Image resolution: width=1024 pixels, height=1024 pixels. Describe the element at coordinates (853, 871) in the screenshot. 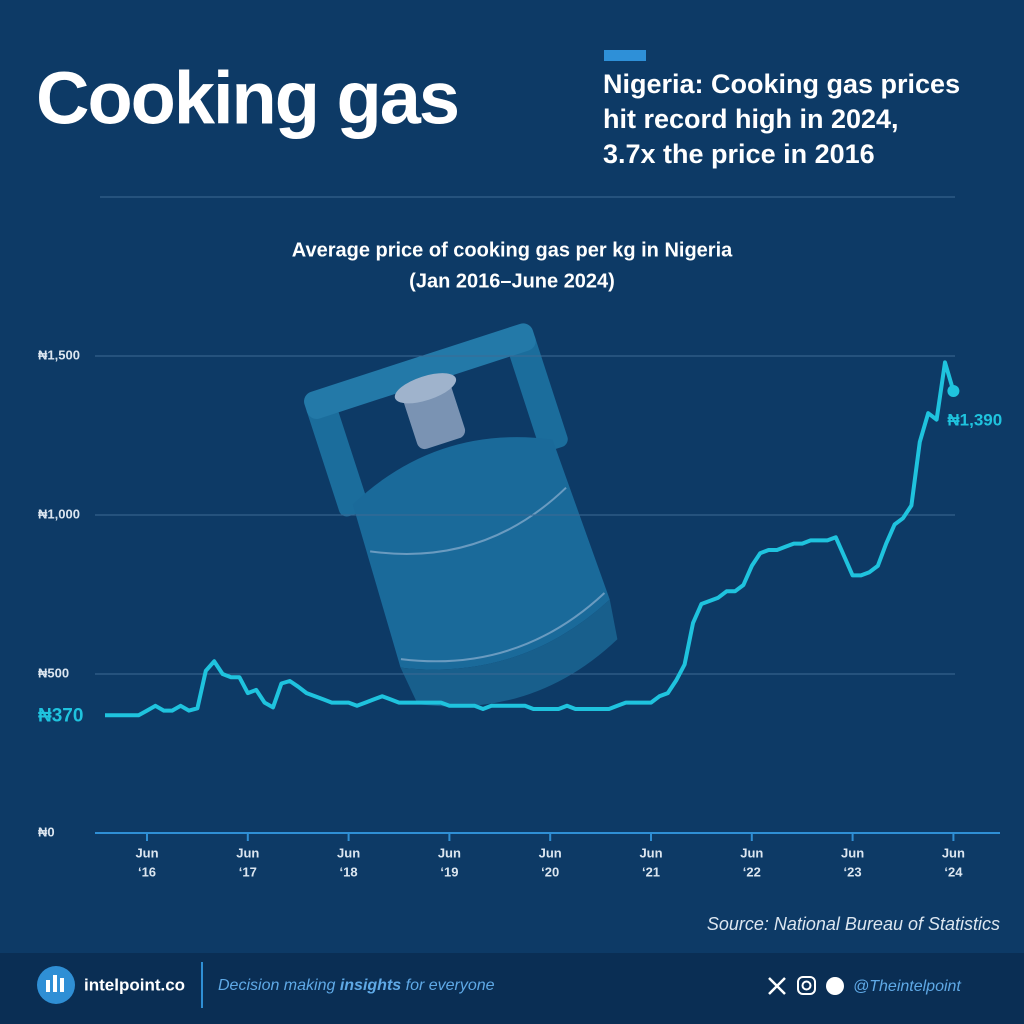

I see `x-tick-label: ‘23` at that location.